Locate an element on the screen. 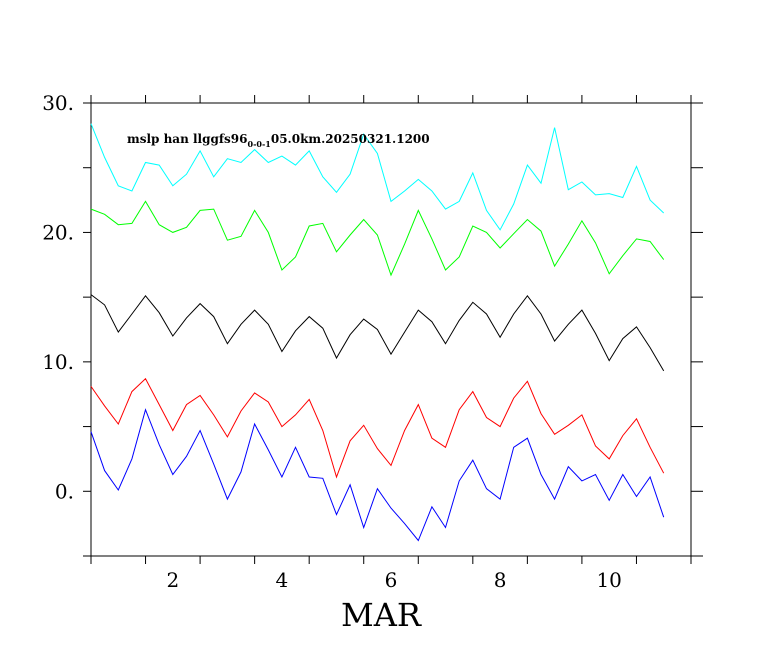 Image resolution: width=768 pixels, height=662 pixels. y-tick-label: 20. is located at coordinates (58, 232).